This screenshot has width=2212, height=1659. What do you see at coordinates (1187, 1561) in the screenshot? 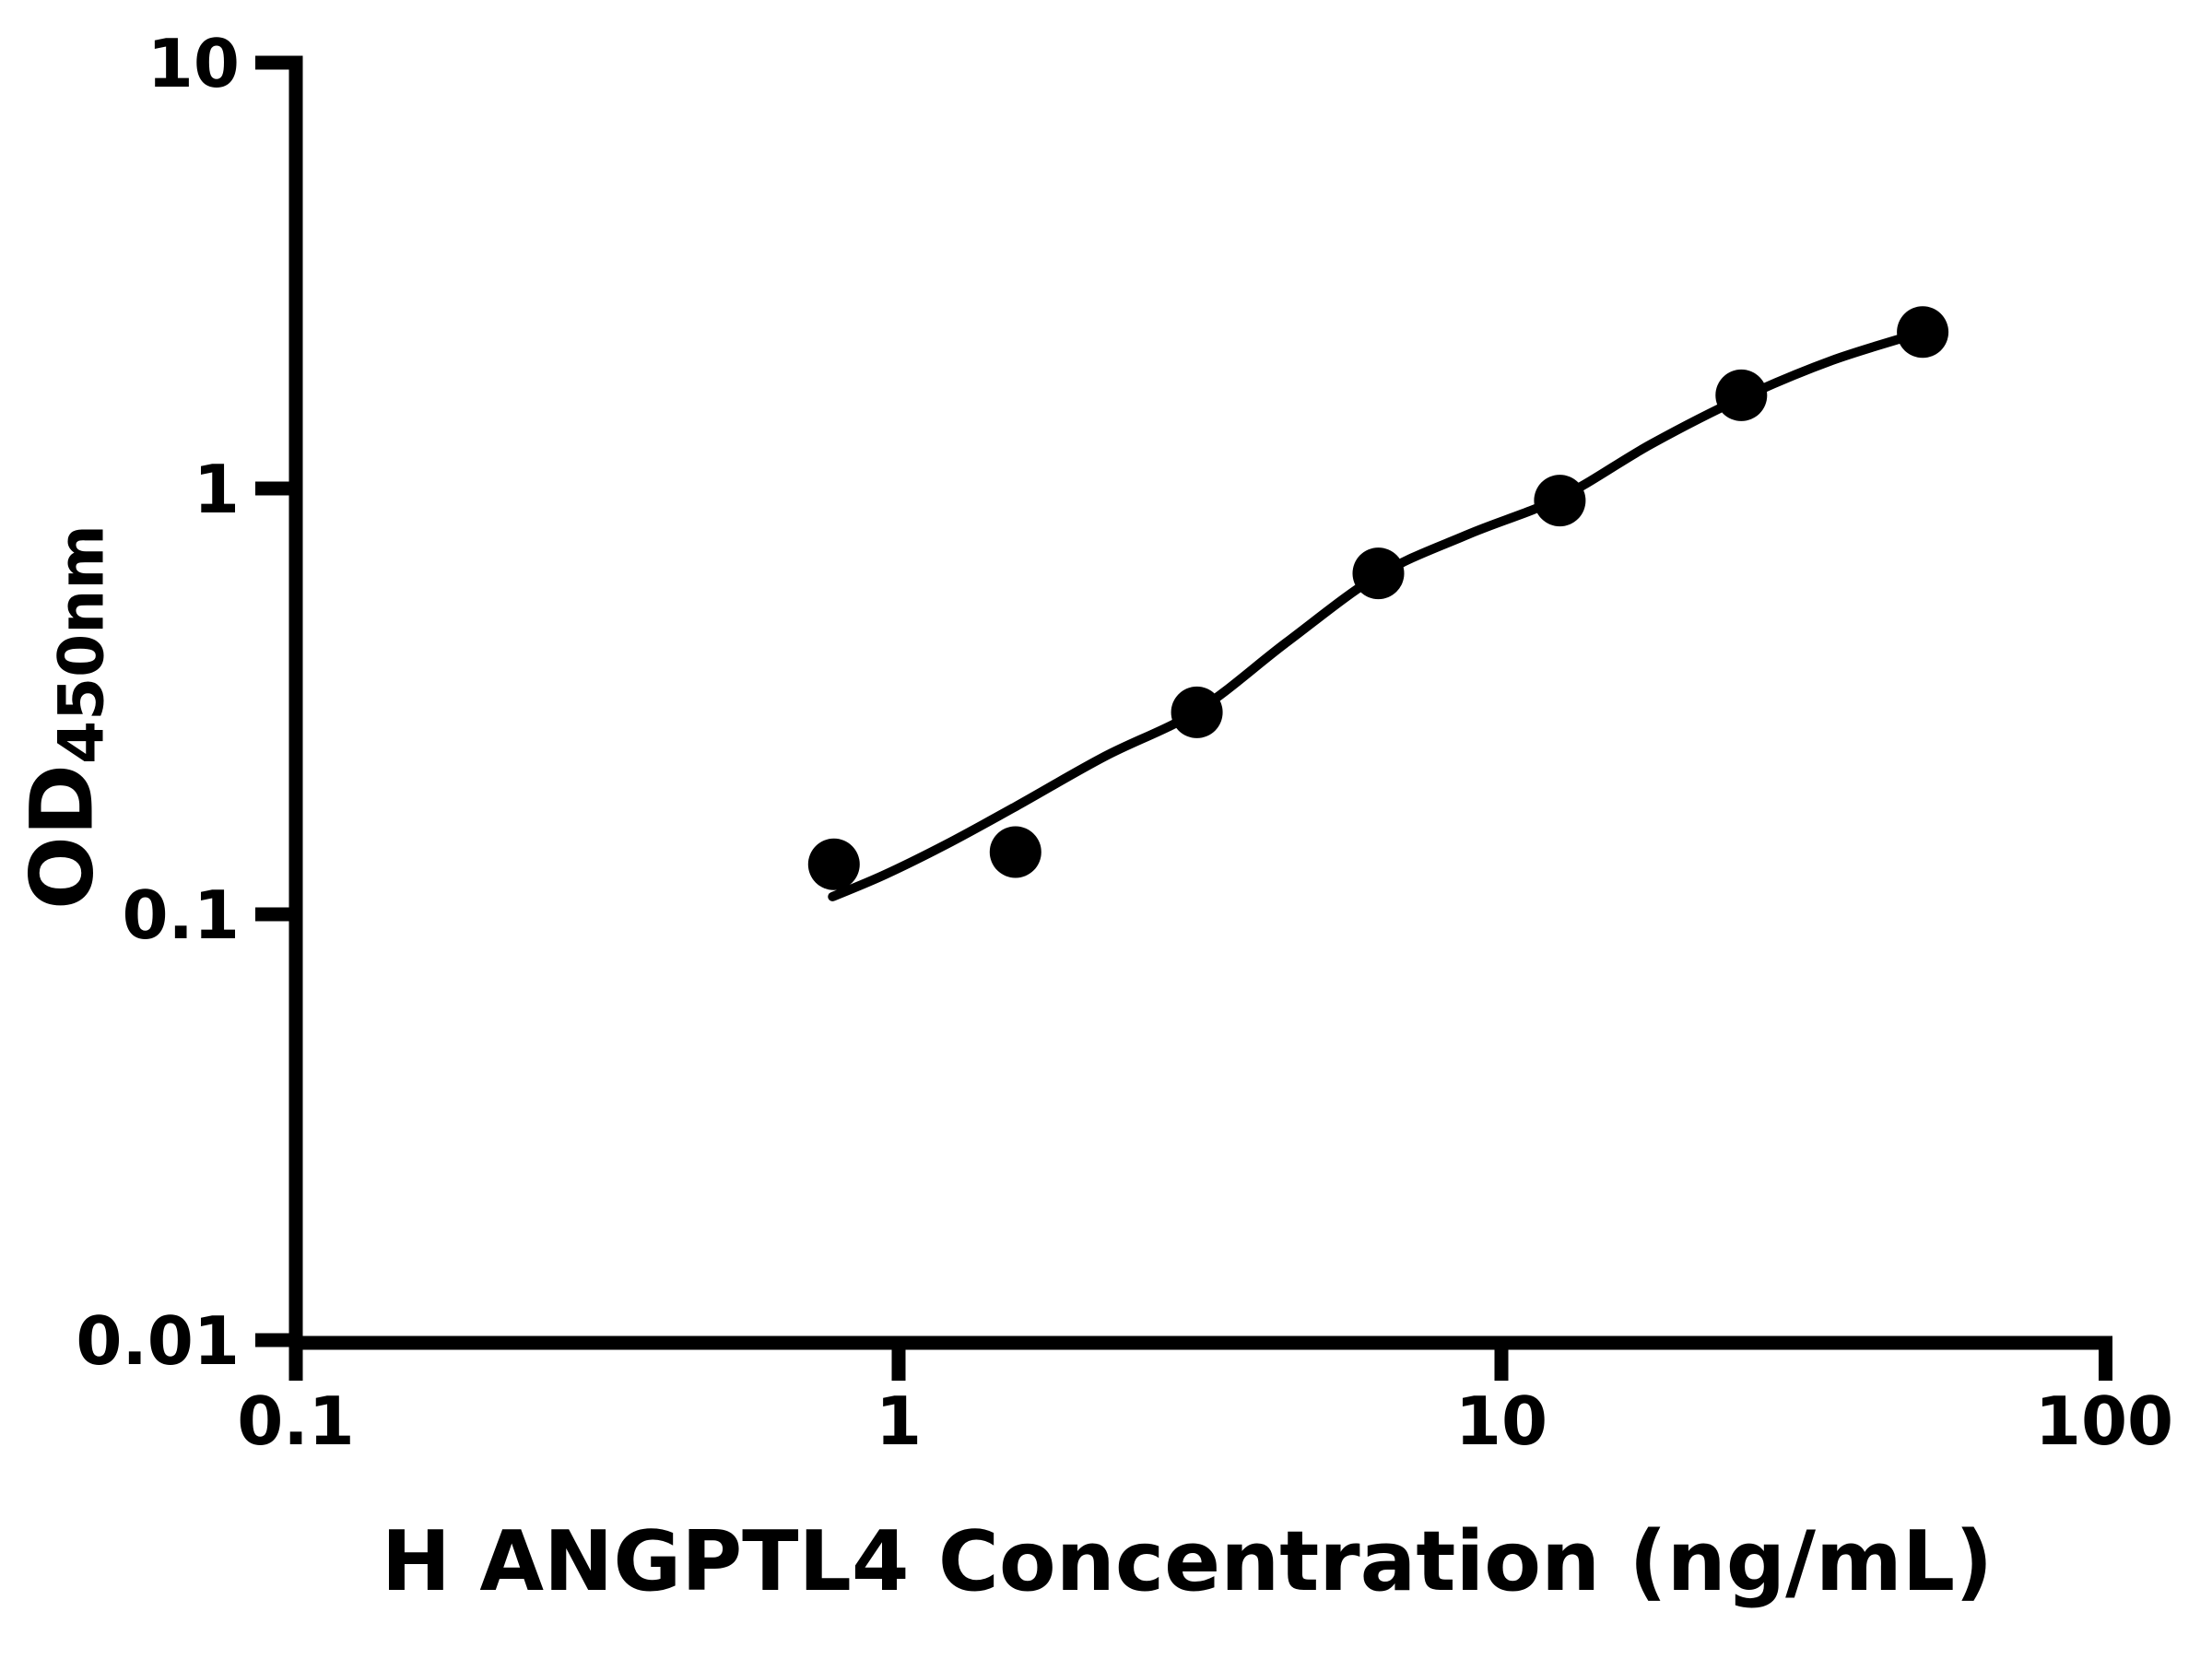
I see `x-axis-title: H ANGPTL4 Concentration (ng/mL)` at bounding box center [1187, 1561].